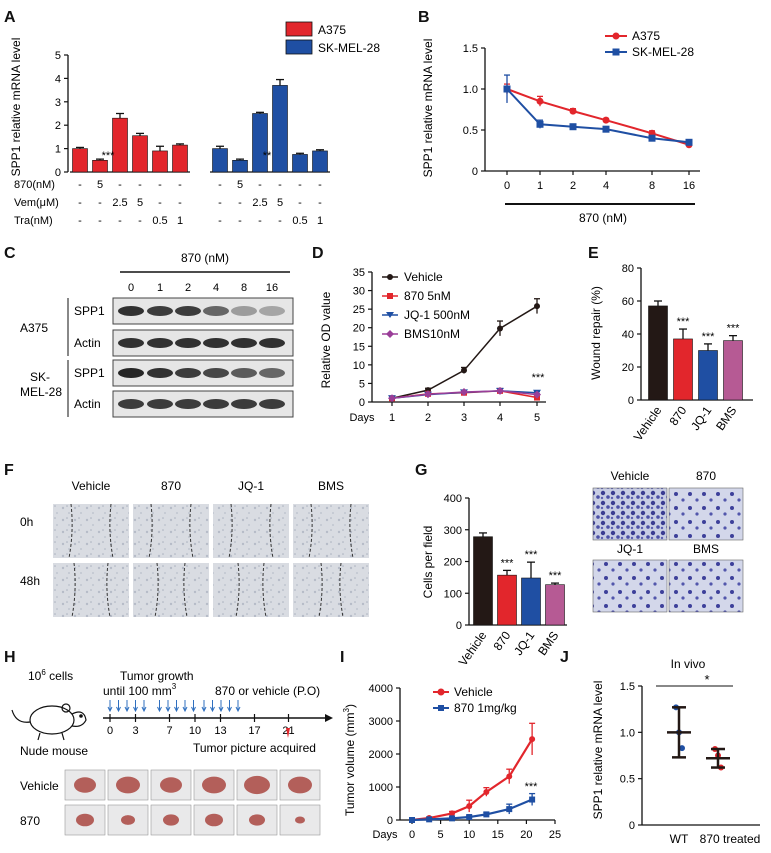  What do you see at coordinates (677, 415) in the screenshot?
I see `panel-e-xtick-label: 870` at bounding box center [677, 415].